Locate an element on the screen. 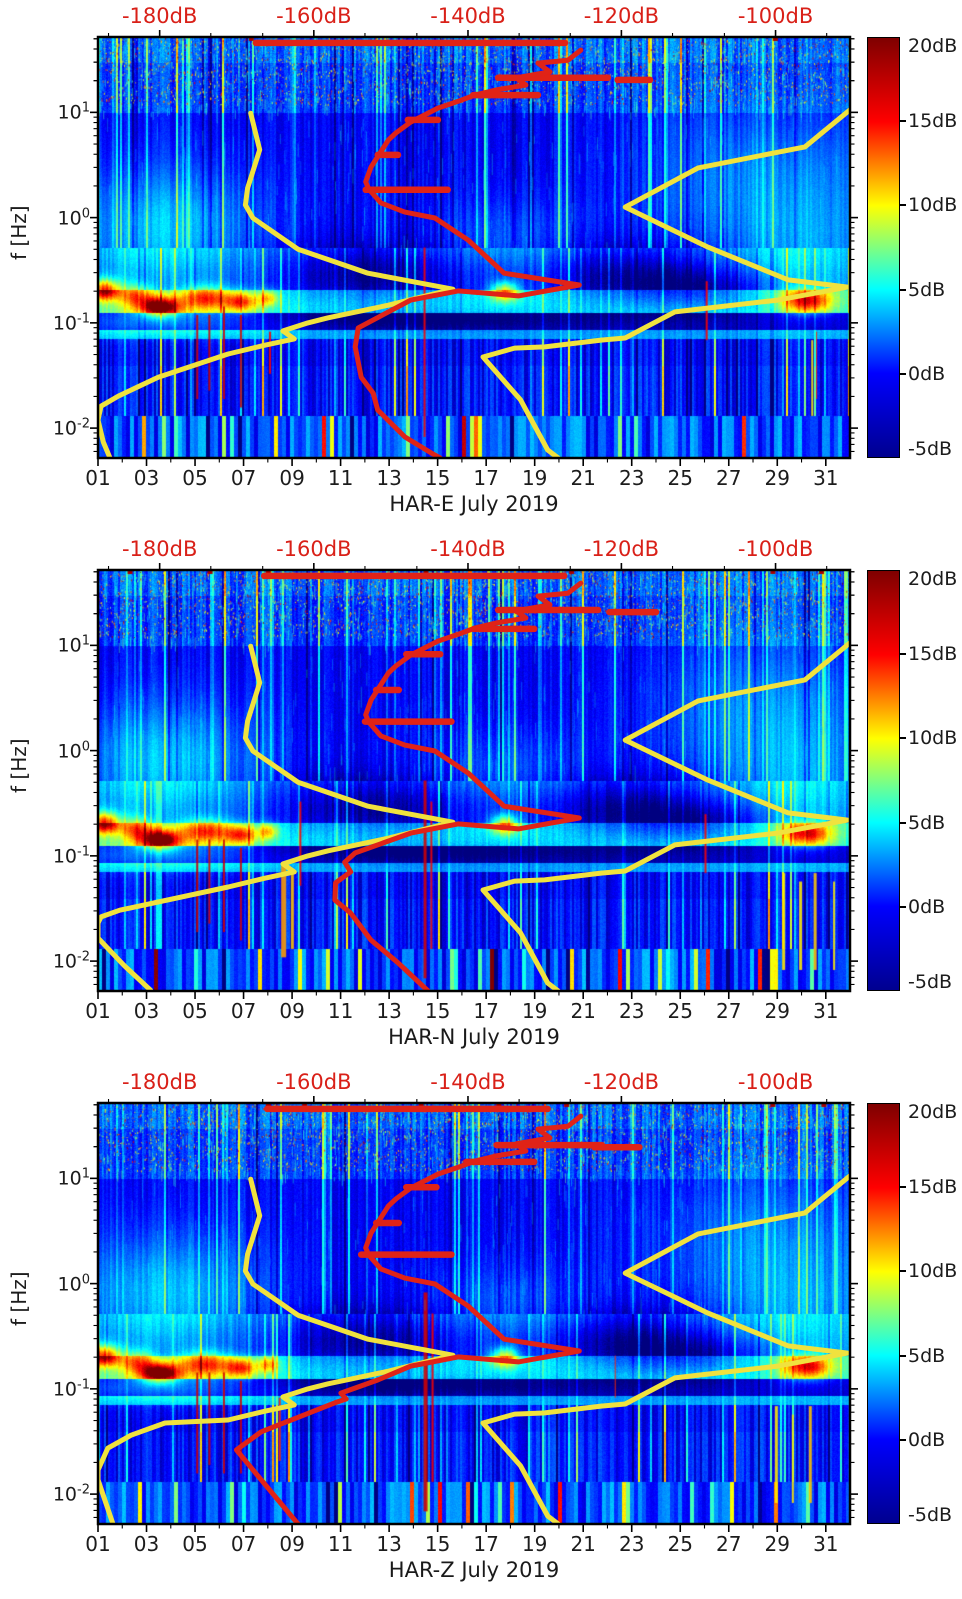 The height and width of the screenshot is (1599, 962). x-tick-label: 19 is located at coordinates (534, 1544).